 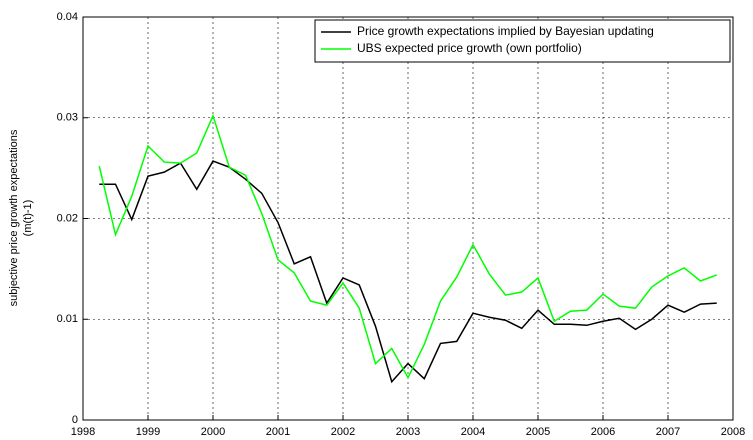 I want to click on x-tick-label: 2006, so click(x=603, y=432).